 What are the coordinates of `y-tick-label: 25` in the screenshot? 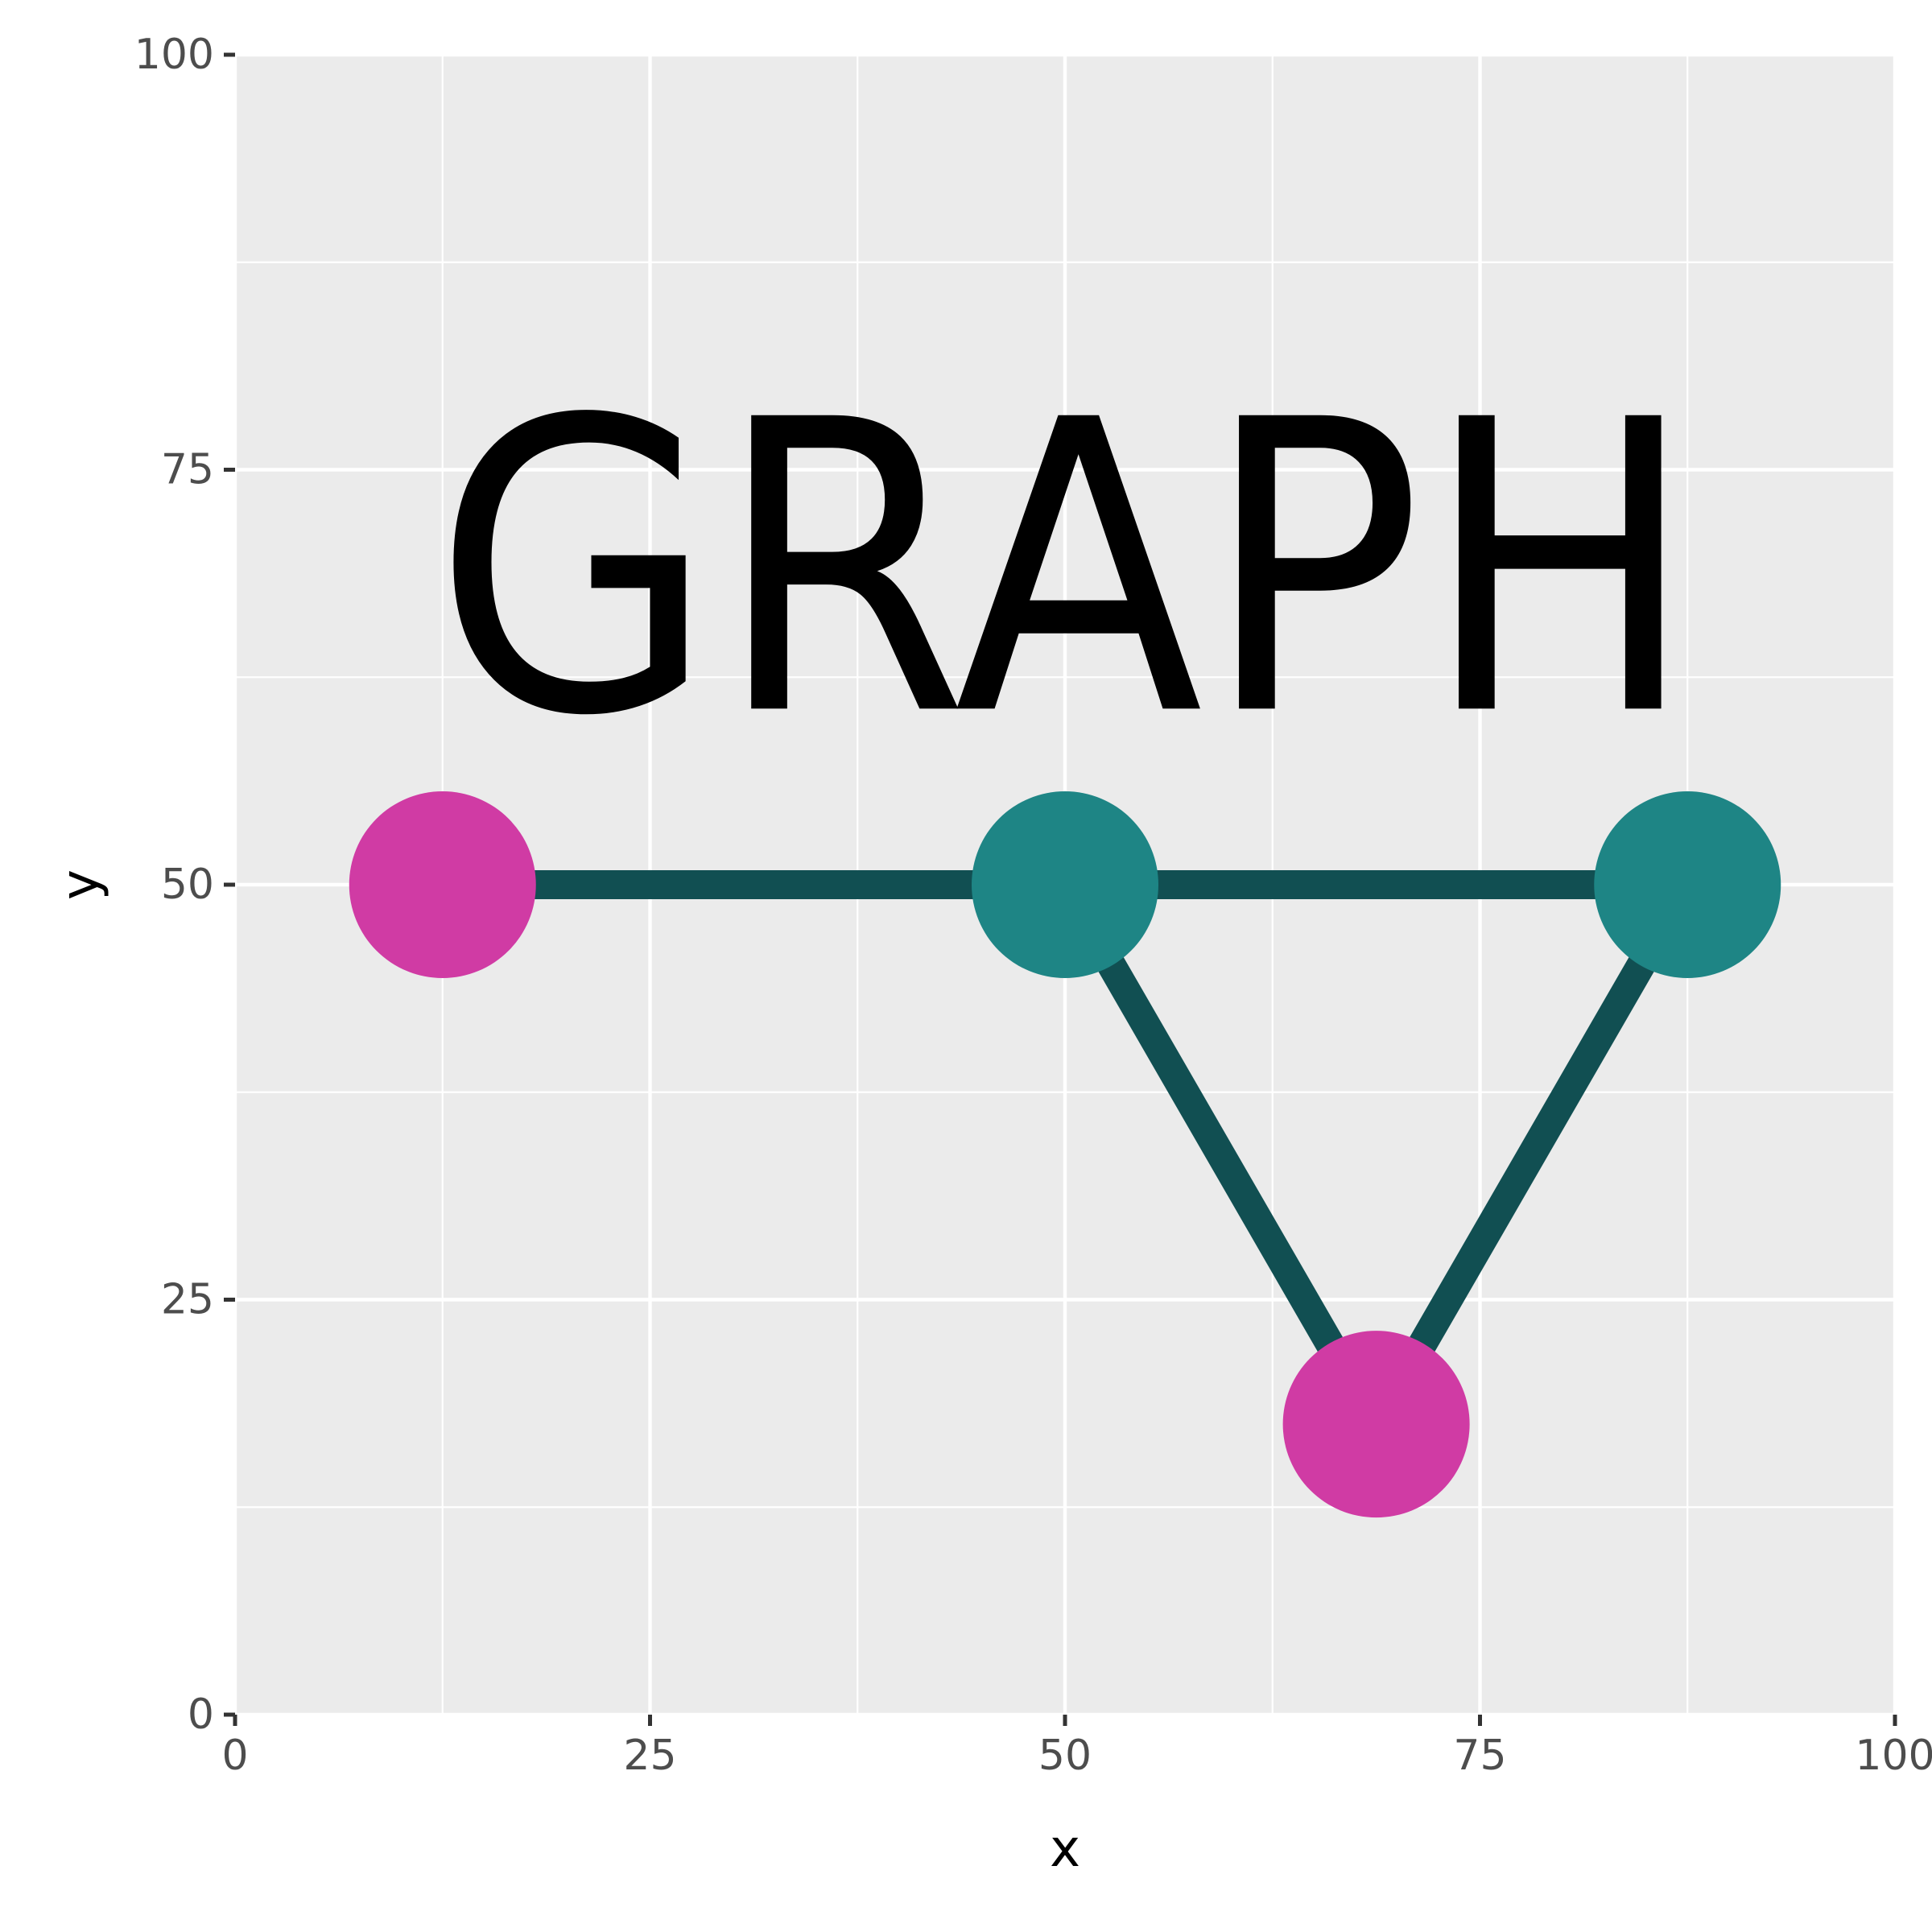 It's located at (187, 1300).